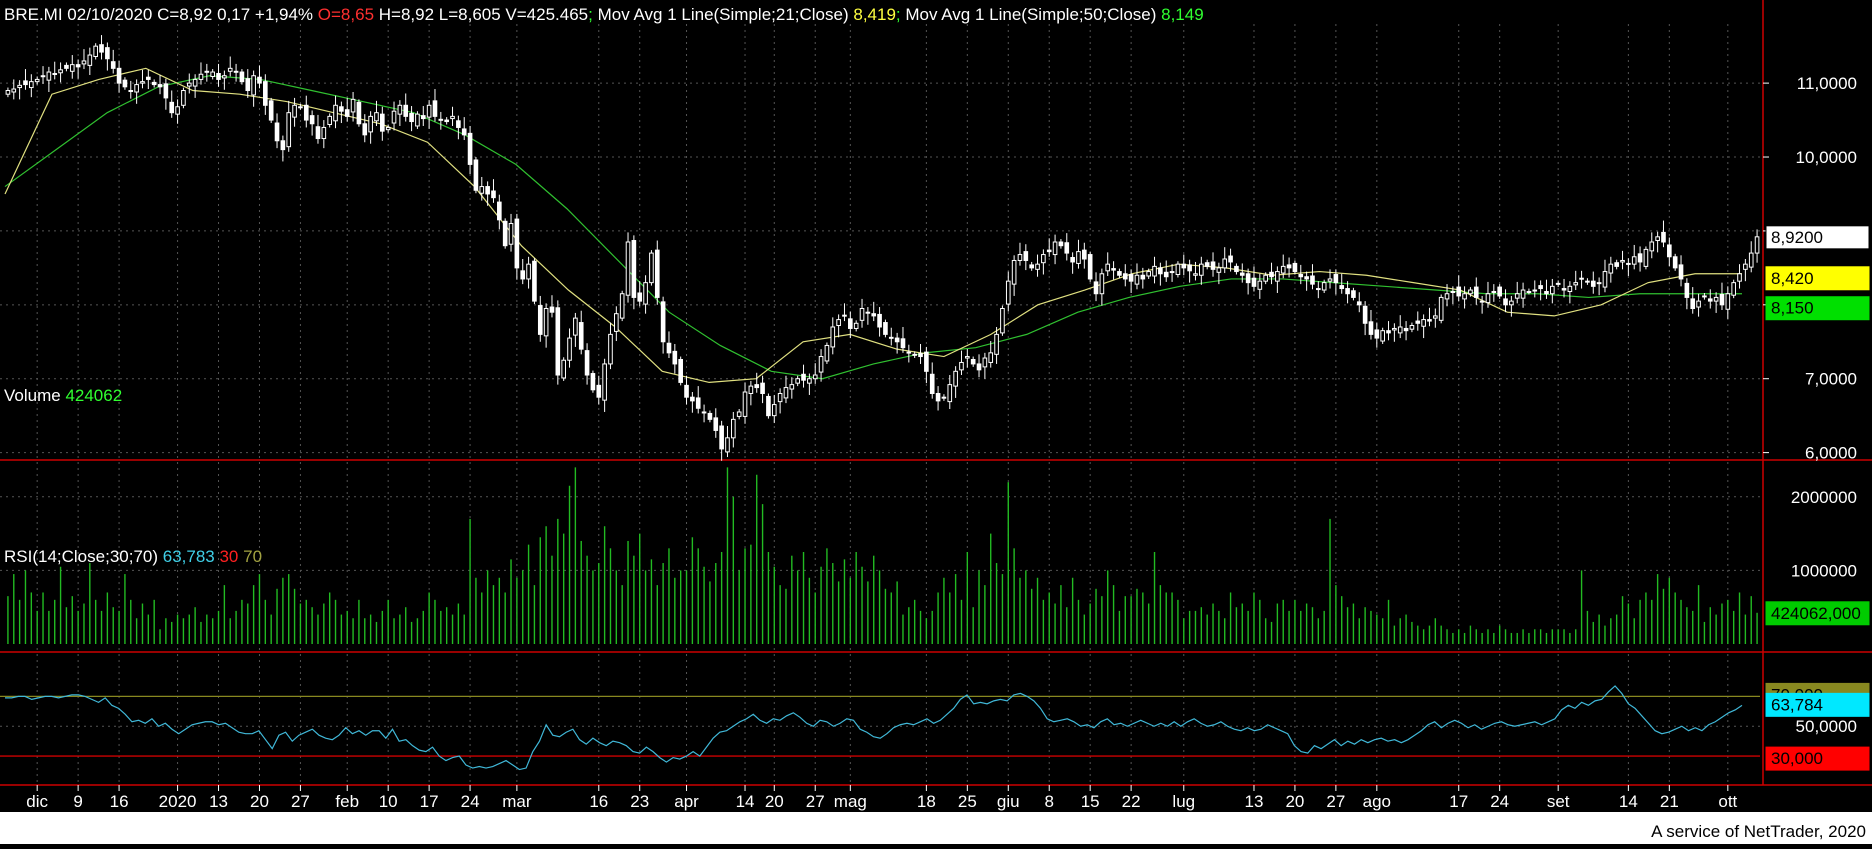 This screenshot has width=1872, height=849. Describe the element at coordinates (1826, 157) in the screenshot. I see `price-tick-label: 10,0000` at that location.